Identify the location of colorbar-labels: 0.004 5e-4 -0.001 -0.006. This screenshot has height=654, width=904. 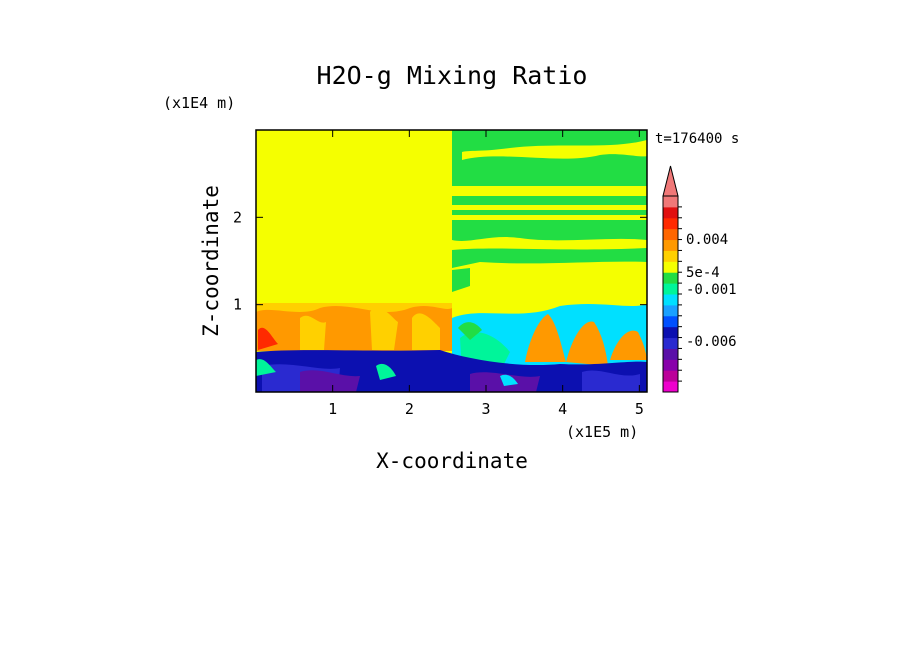
(711, 291).